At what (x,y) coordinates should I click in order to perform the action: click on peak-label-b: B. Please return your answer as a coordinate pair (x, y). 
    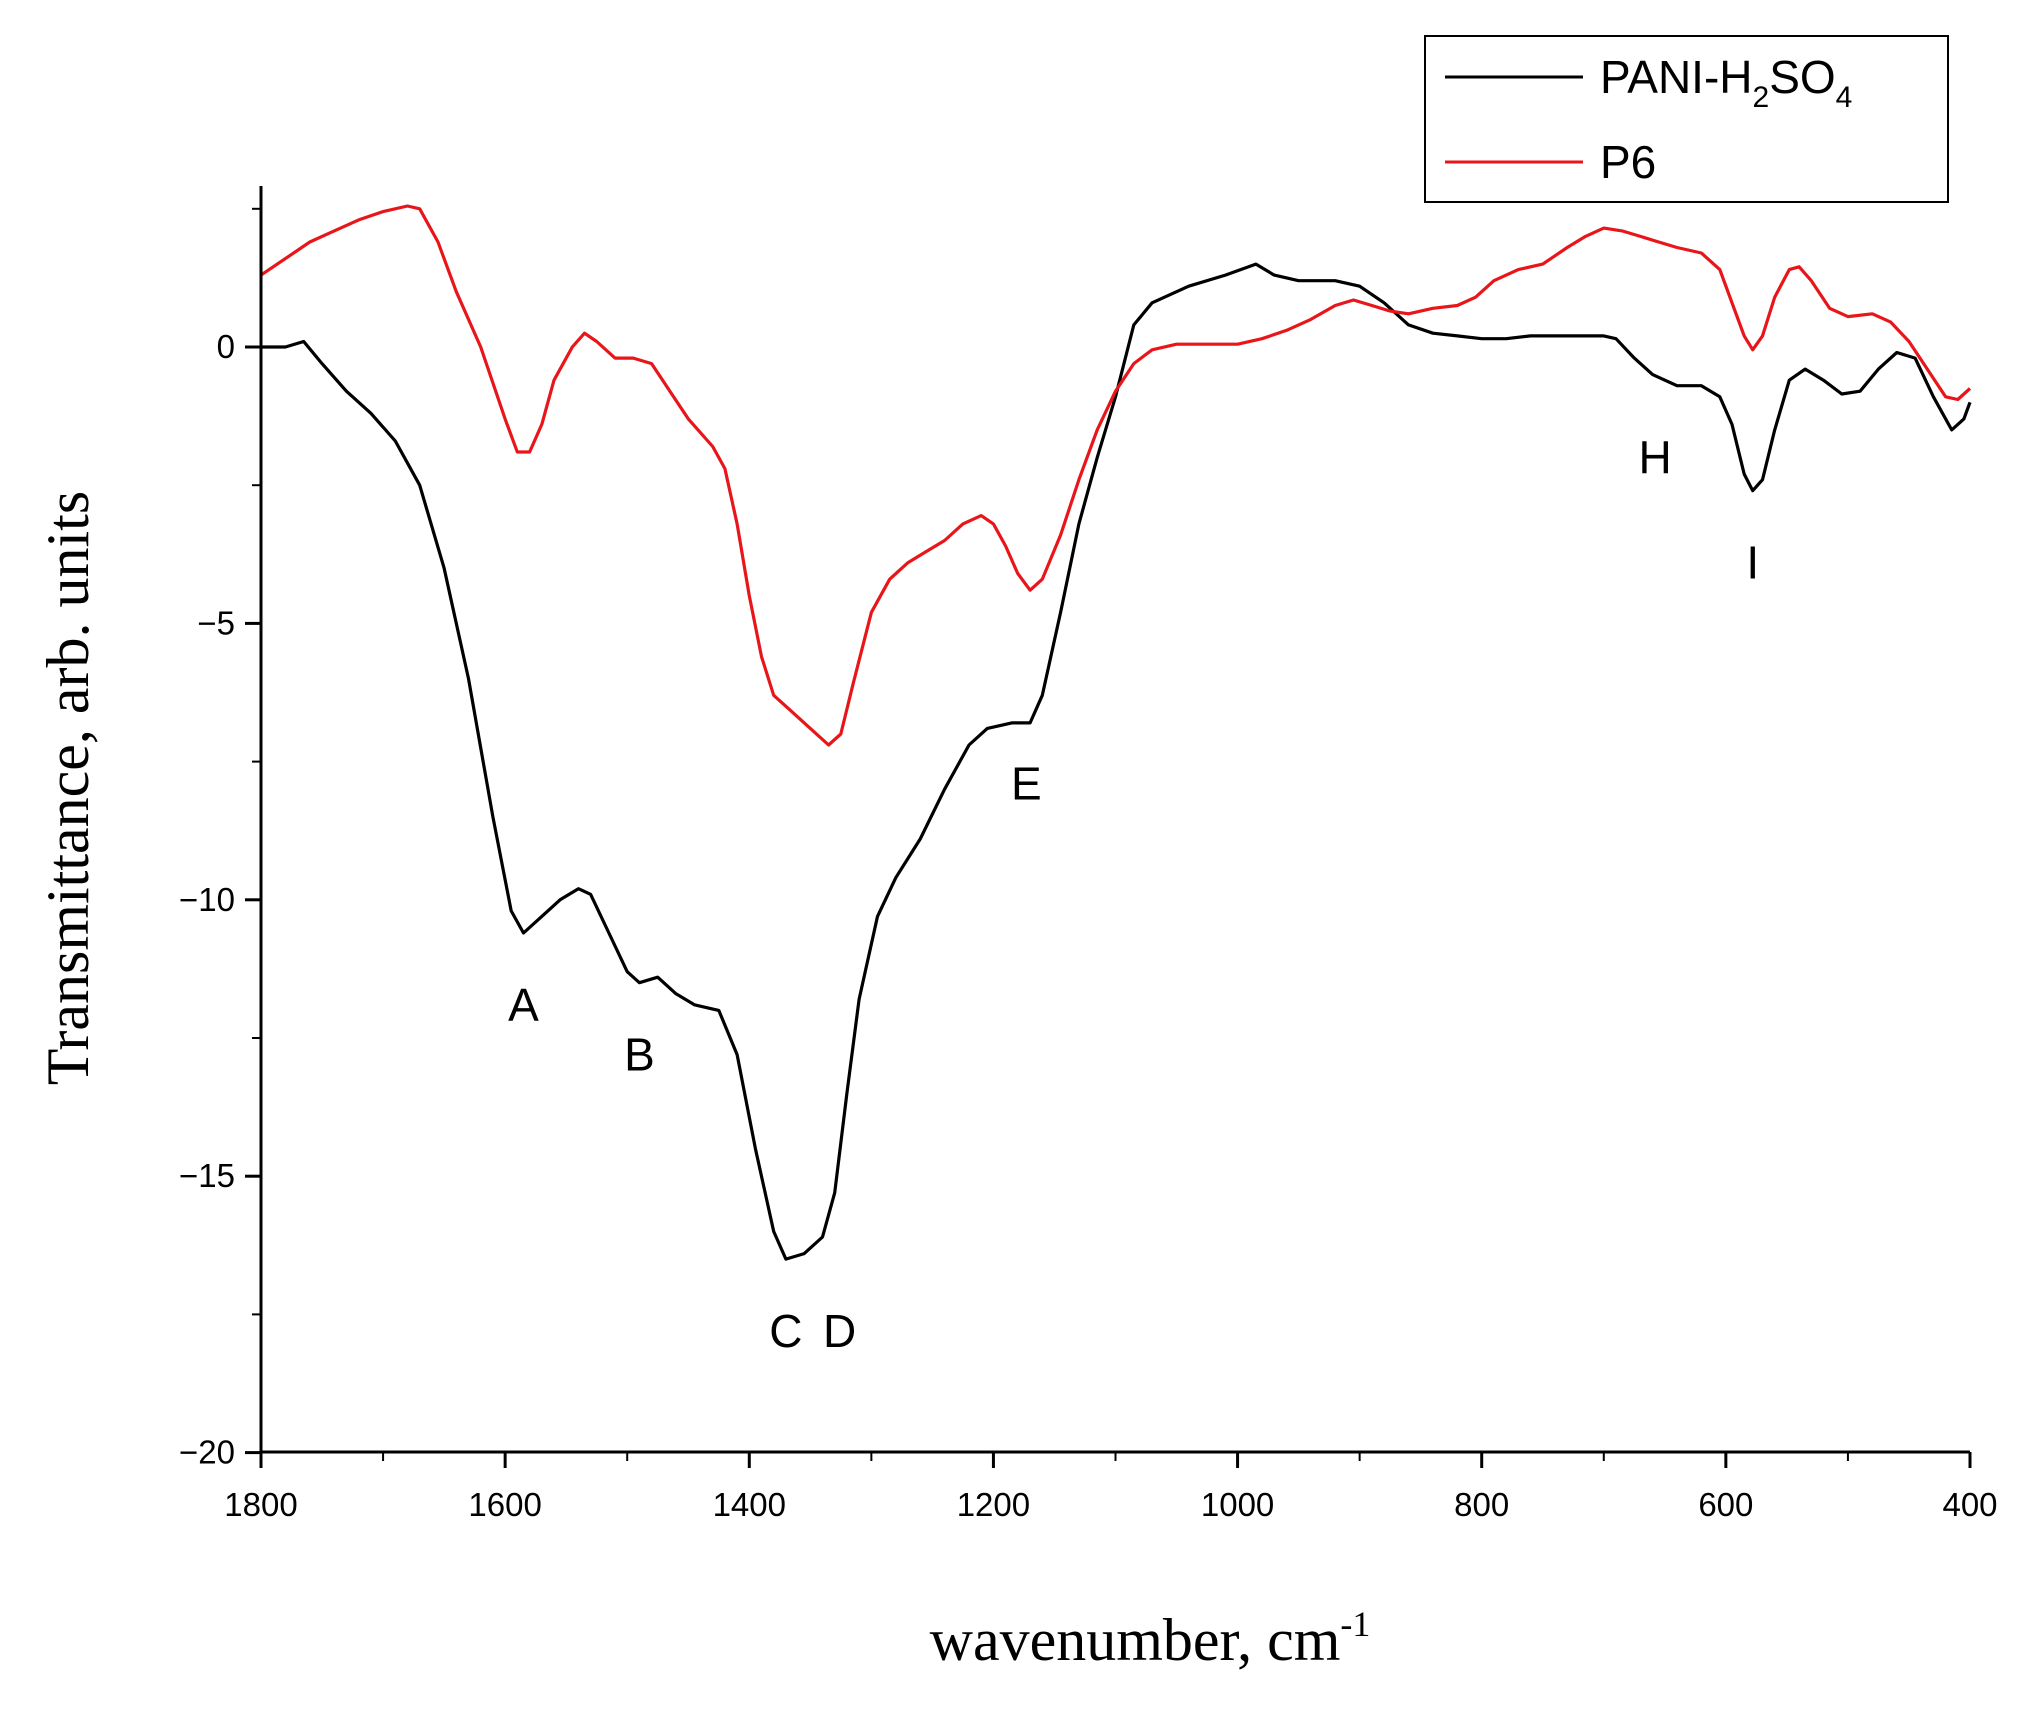
    Looking at the image, I should click on (639, 1055).